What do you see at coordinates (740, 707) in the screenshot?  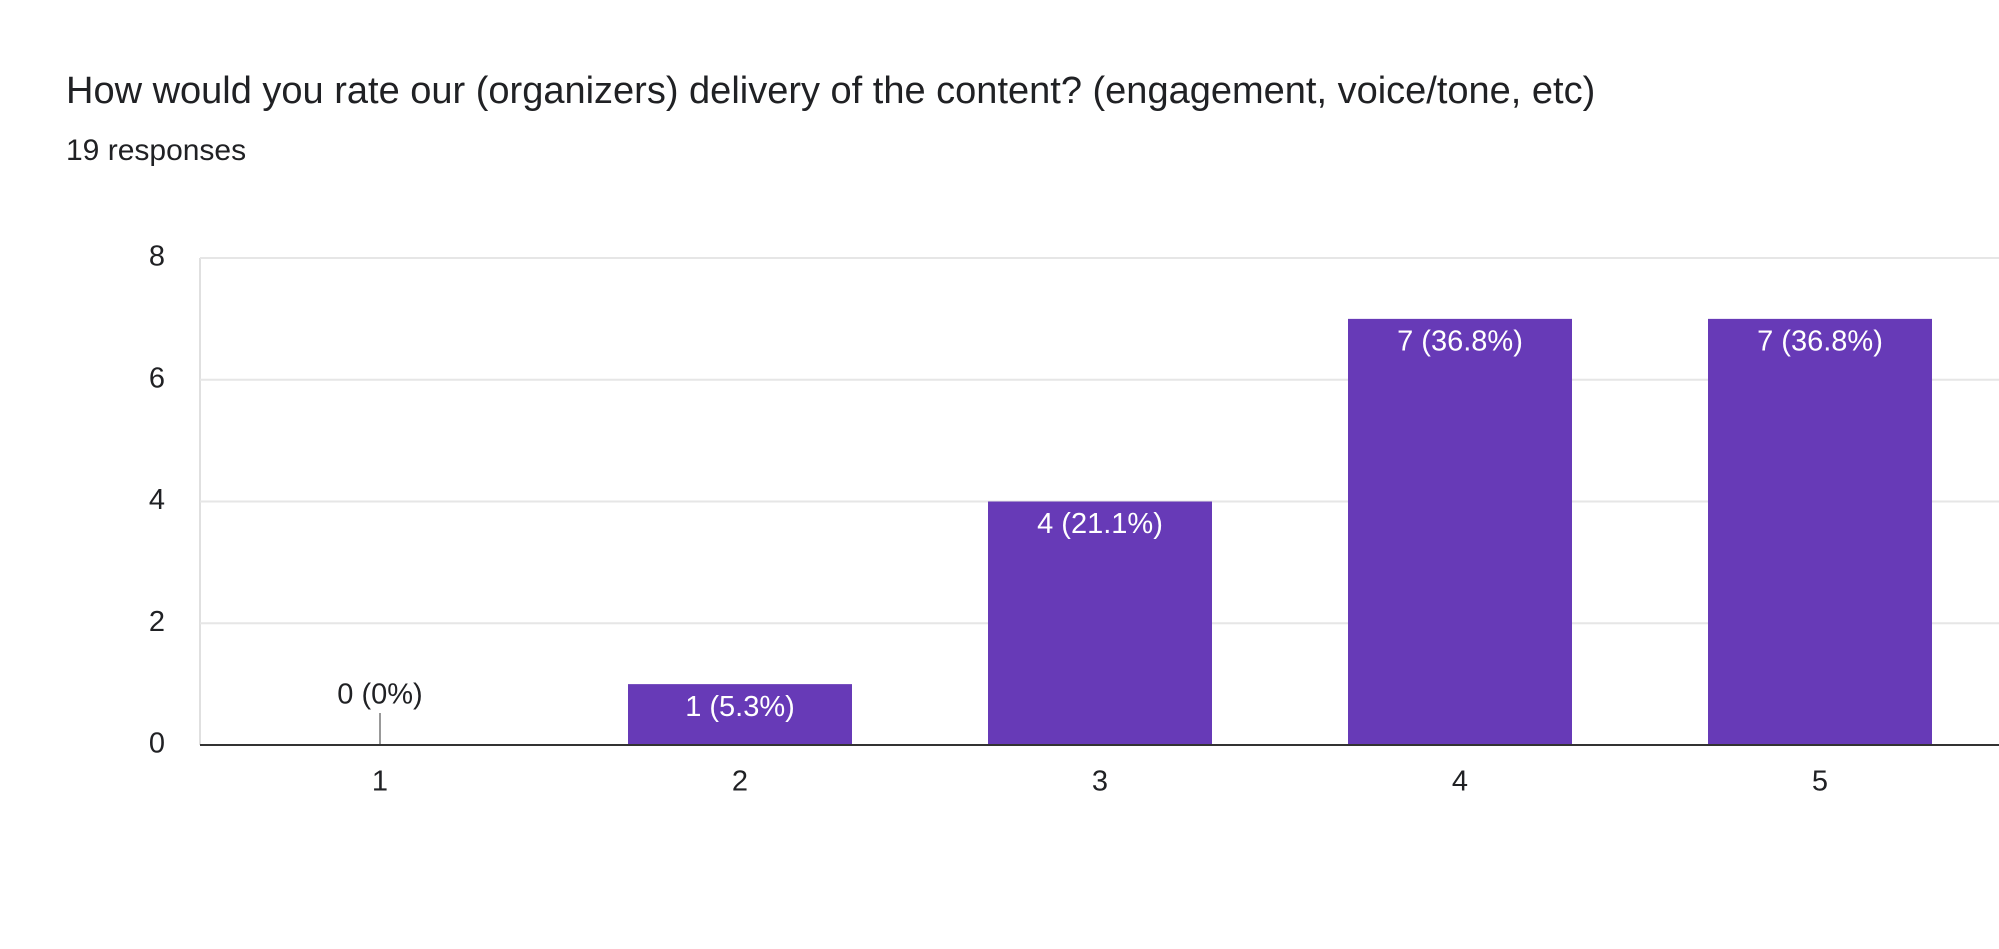 I see `data-label: 1 (5.3%)` at bounding box center [740, 707].